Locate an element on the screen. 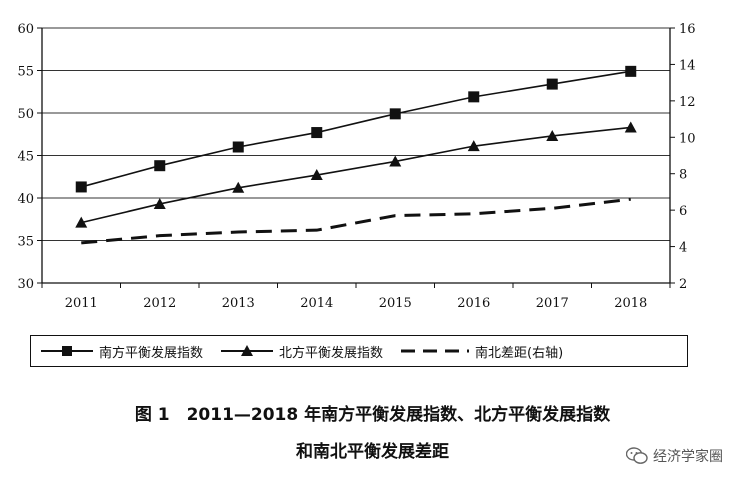 This screenshot has width=745, height=479. left-y-tick-label: 40 is located at coordinates (25, 199).